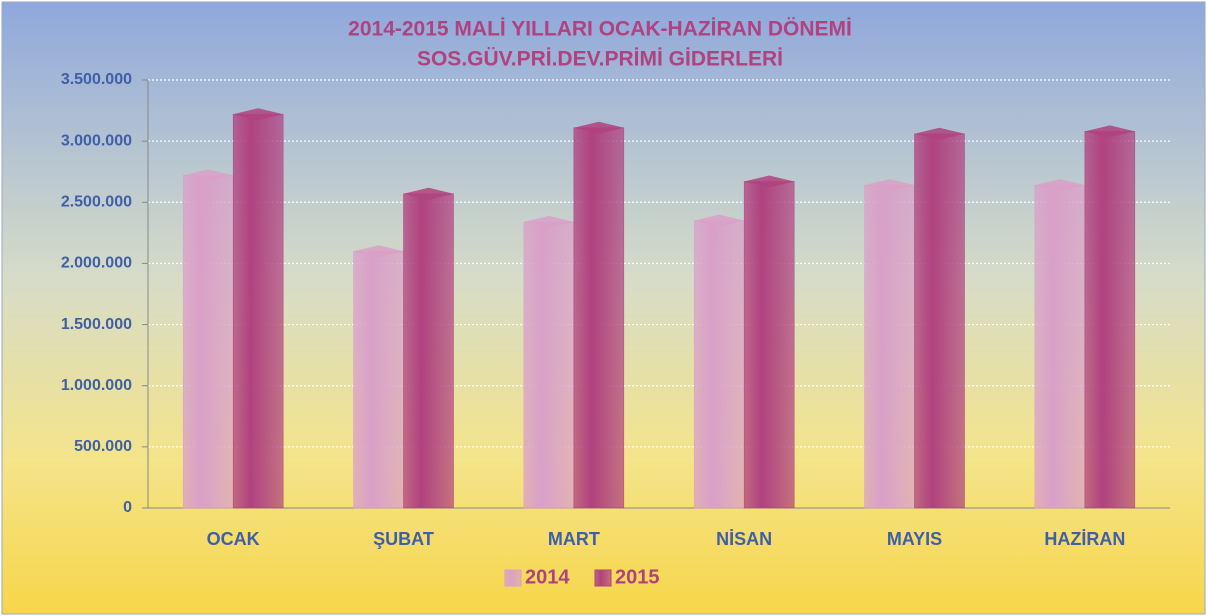  Describe the element at coordinates (96, 324) in the screenshot. I see `y-tick-label: 1.500.000` at that location.